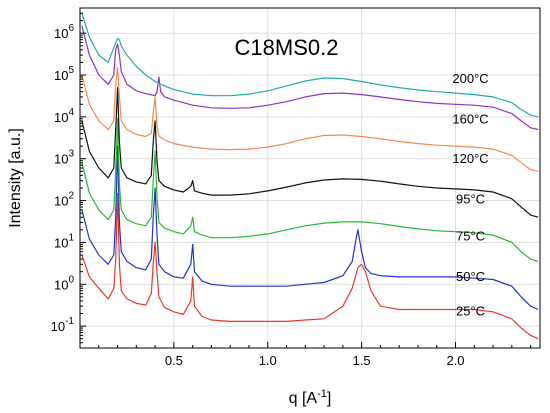 The image size is (550, 413). Describe the element at coordinates (470, 276) in the screenshot. I see `series-label: 50°C` at that location.